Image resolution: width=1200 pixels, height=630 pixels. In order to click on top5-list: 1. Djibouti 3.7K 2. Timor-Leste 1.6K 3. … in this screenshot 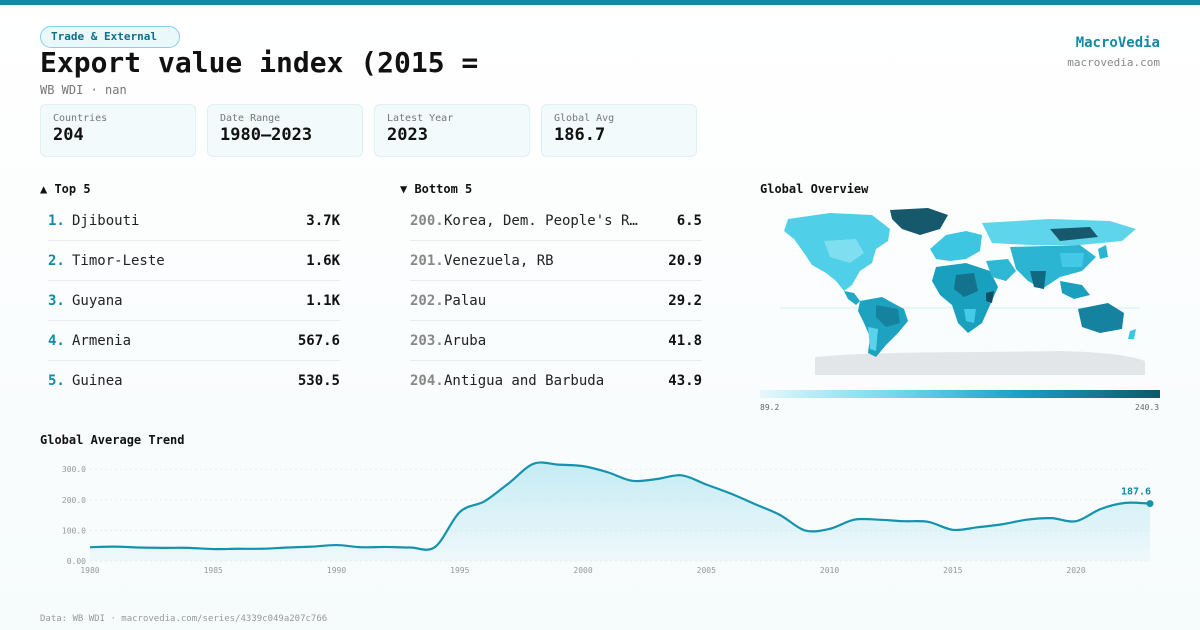, I will do `click(194, 301)`.